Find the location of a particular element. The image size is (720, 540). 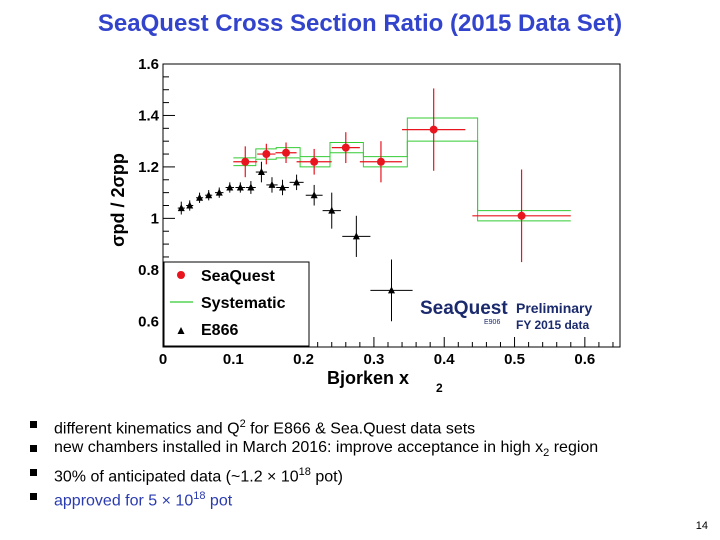

seaquest-logo-text: SeaQuest is located at coordinates (464, 308).